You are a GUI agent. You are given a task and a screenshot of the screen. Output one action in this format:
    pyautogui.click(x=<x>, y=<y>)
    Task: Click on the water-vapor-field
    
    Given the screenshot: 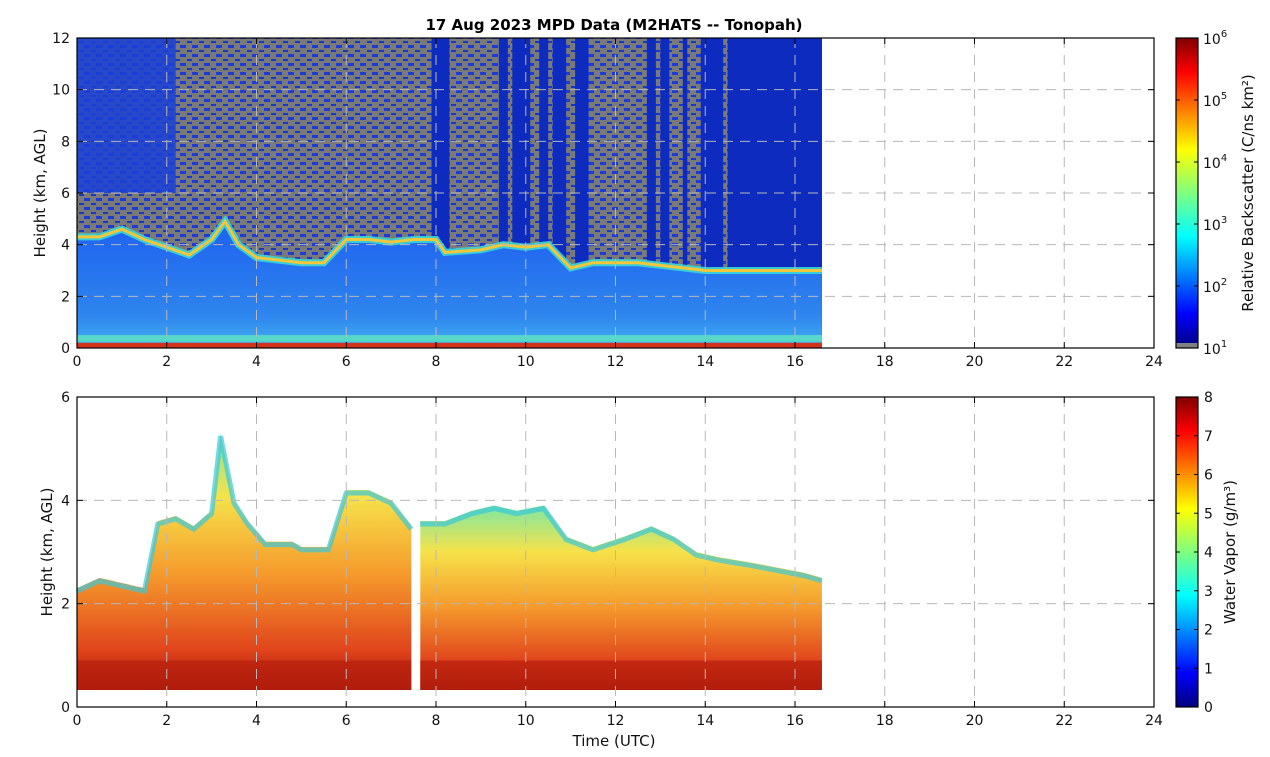 What is the action you would take?
    pyautogui.click(x=244, y=561)
    